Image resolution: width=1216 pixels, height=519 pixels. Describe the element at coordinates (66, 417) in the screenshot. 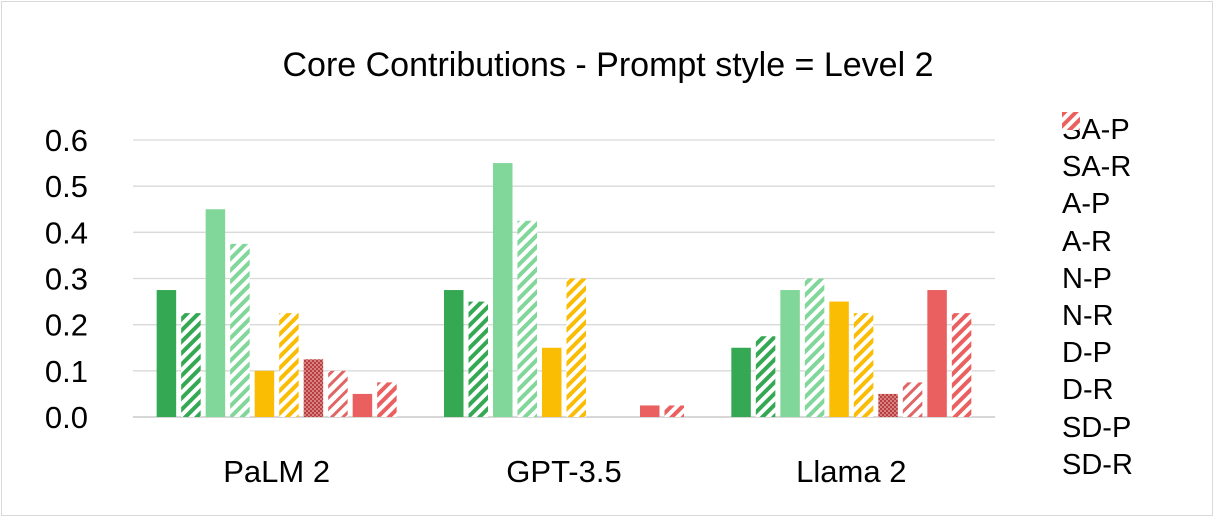

I see `y-tick-label: 0.0` at that location.